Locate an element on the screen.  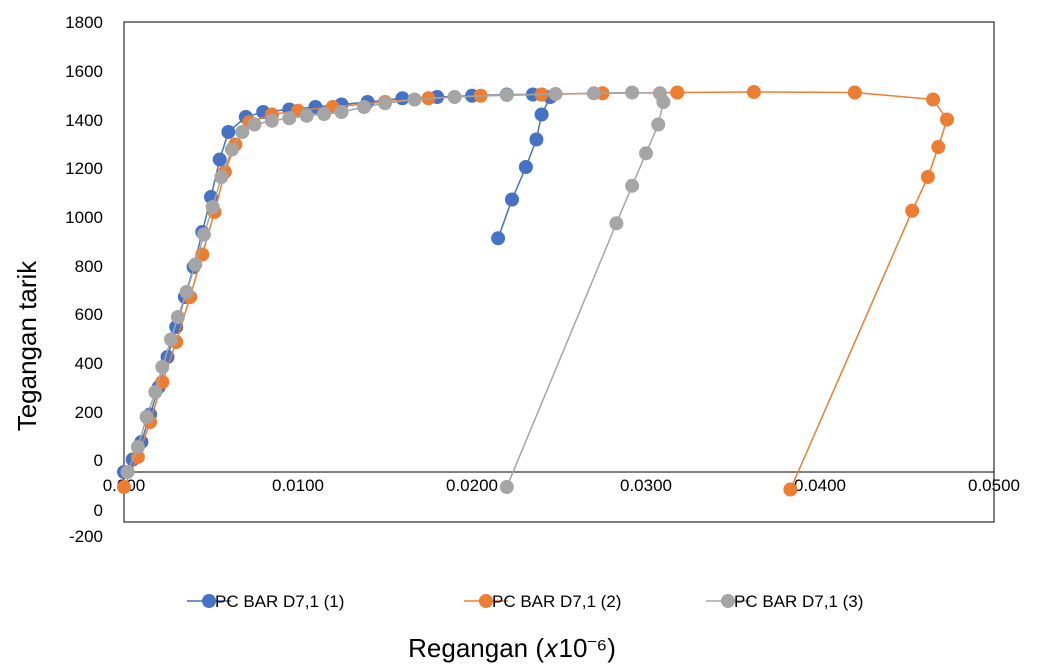
legend-item: PC BAR D7,1 (3) is located at coordinates (784, 601).